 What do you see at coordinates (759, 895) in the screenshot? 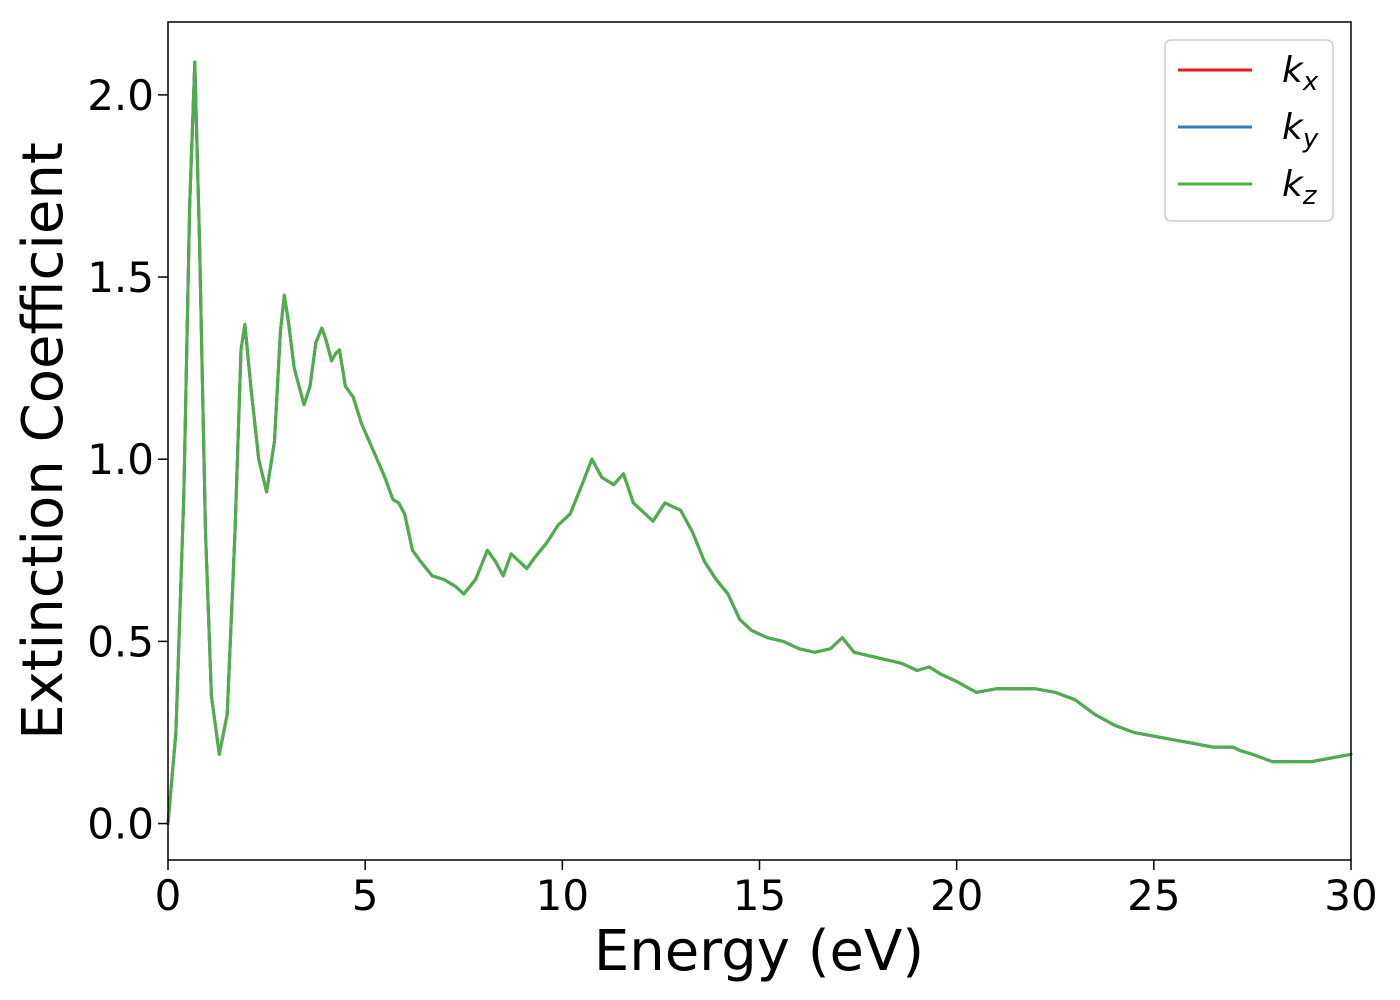
I see `x-tick-label: 15` at bounding box center [759, 895].